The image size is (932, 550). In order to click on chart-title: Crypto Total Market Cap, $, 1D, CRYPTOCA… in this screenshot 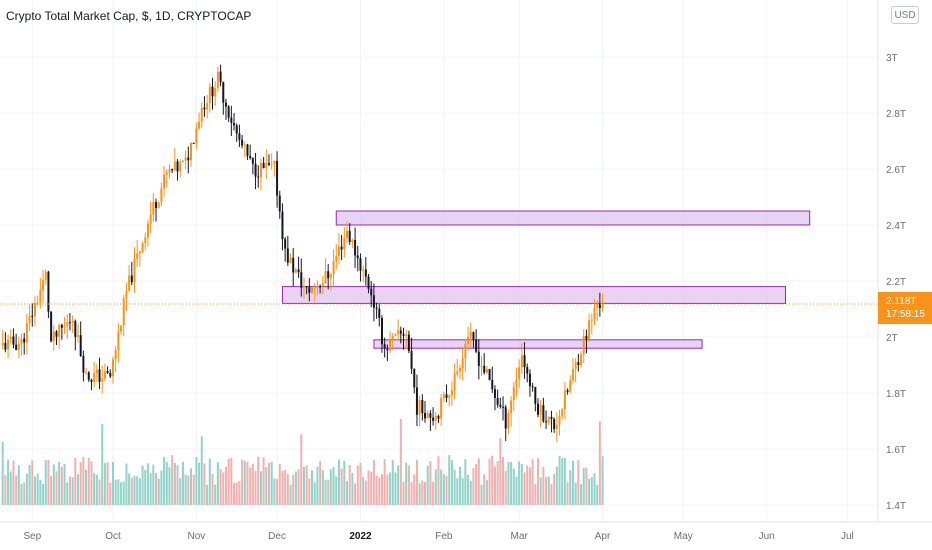, I will do `click(129, 16)`.